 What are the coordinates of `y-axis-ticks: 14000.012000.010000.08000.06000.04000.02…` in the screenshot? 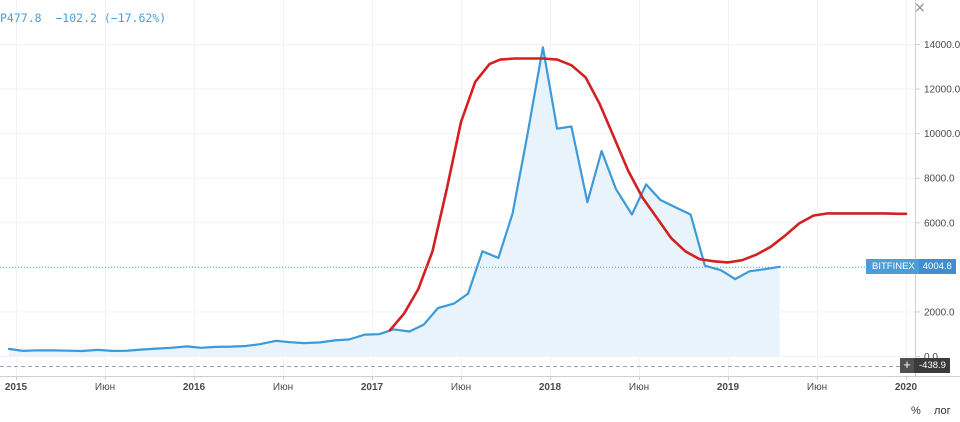 It's located at (937, 201).